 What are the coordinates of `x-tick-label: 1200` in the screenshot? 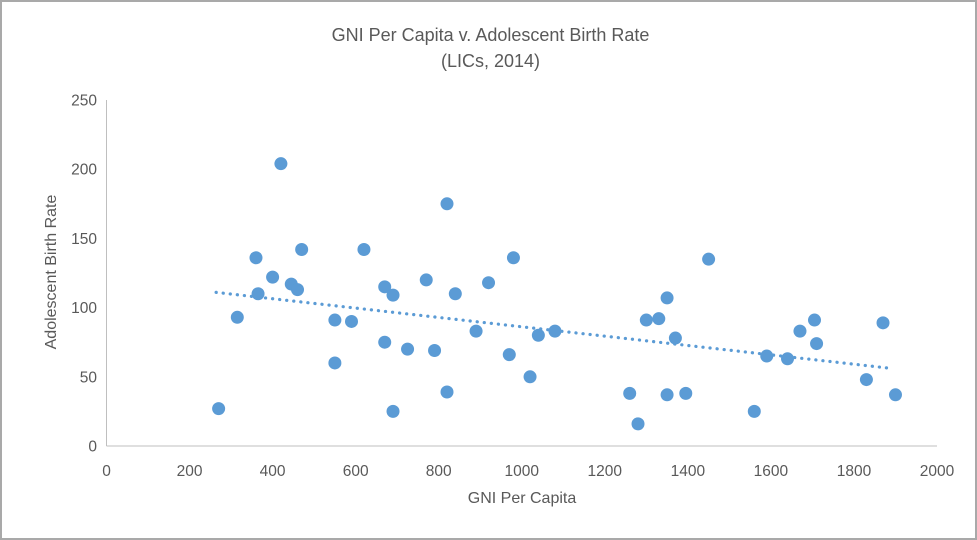 It's located at (605, 471).